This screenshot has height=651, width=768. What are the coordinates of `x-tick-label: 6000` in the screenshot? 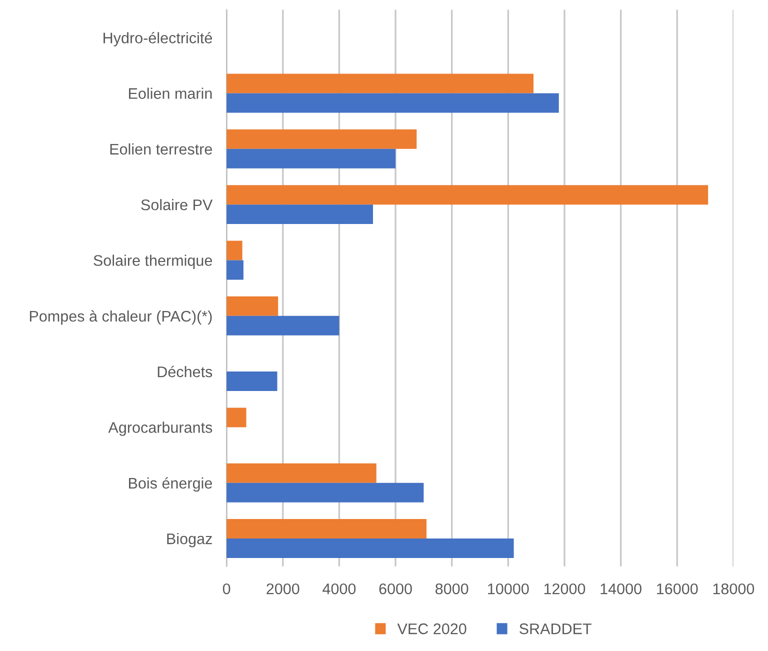 It's located at (395, 588).